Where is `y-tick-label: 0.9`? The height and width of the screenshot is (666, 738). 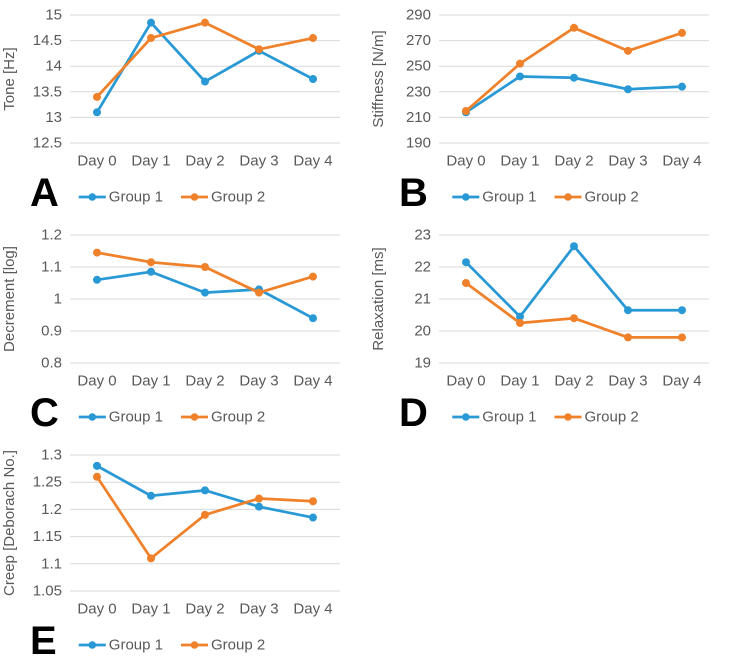 y-tick-label: 0.9 is located at coordinates (51, 331).